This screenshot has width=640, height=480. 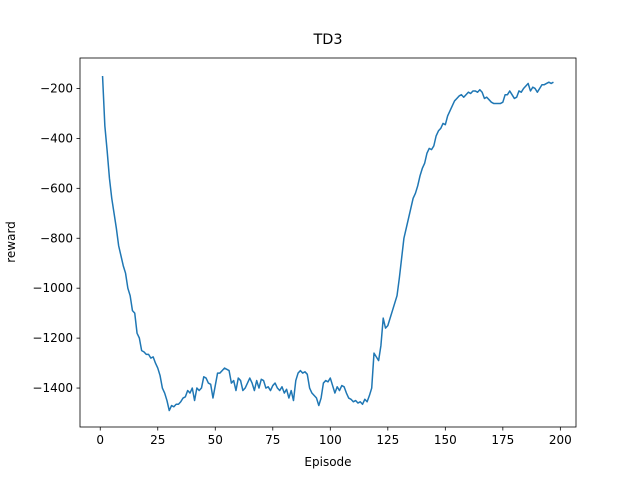 I want to click on x-tick-label: 75, so click(x=272, y=440).